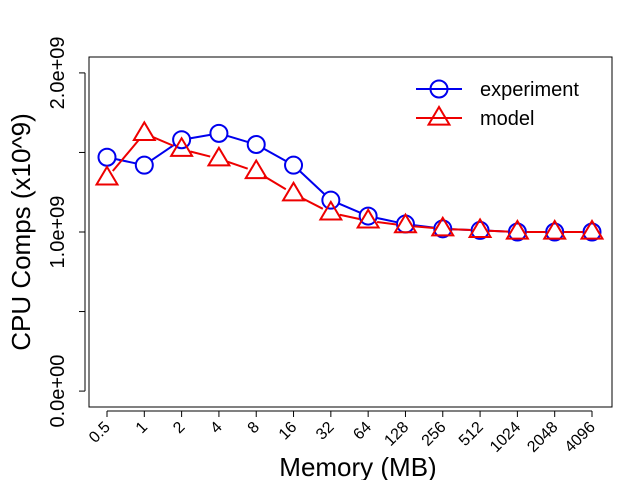 This screenshot has height=480, width=640. What do you see at coordinates (542, 437) in the screenshot?
I see `x-tick-label: 2048` at bounding box center [542, 437].